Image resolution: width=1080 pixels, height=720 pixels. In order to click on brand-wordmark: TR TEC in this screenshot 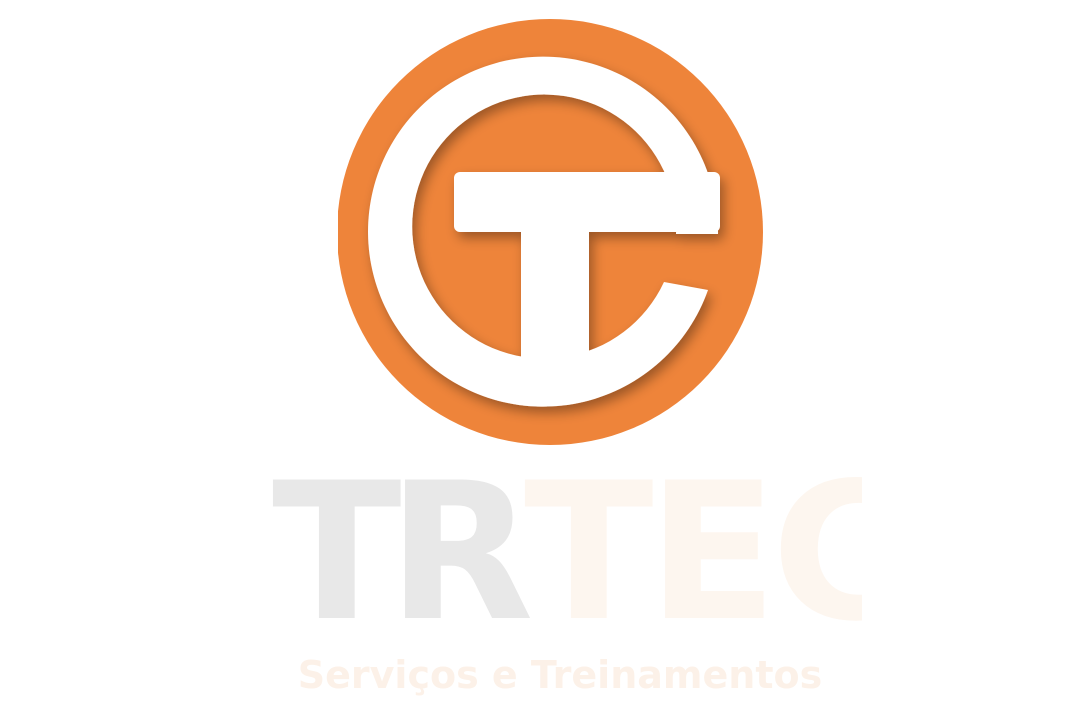, I will do `click(567, 543)`.